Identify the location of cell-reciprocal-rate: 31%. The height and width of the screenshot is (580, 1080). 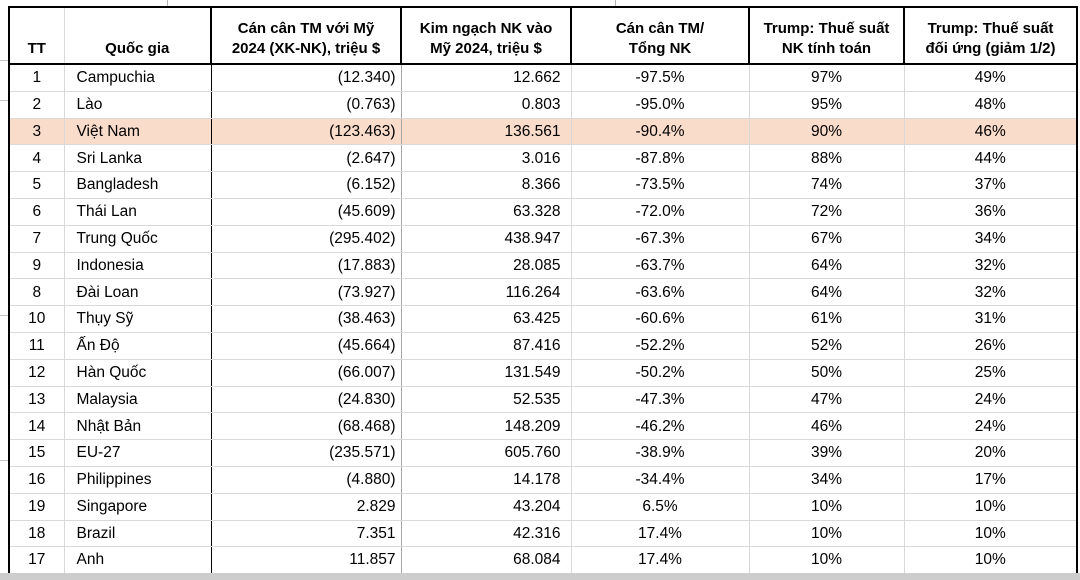
(990, 319).